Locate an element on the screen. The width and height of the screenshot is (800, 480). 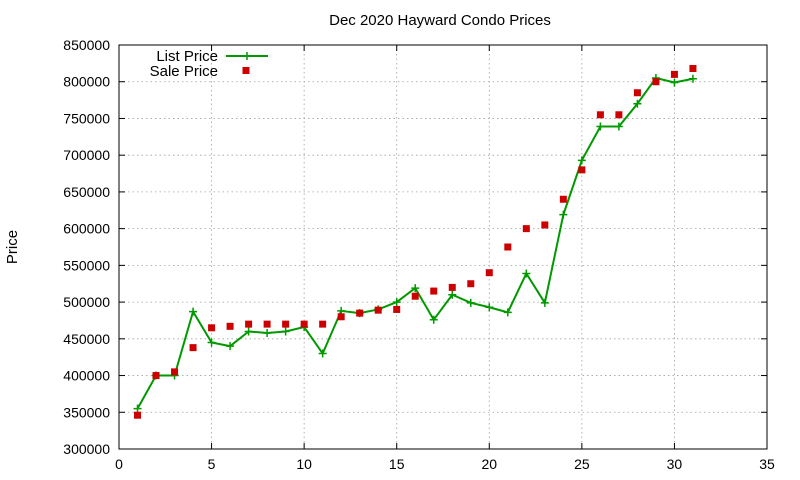
legend-marker-list-price is located at coordinates (247, 56).